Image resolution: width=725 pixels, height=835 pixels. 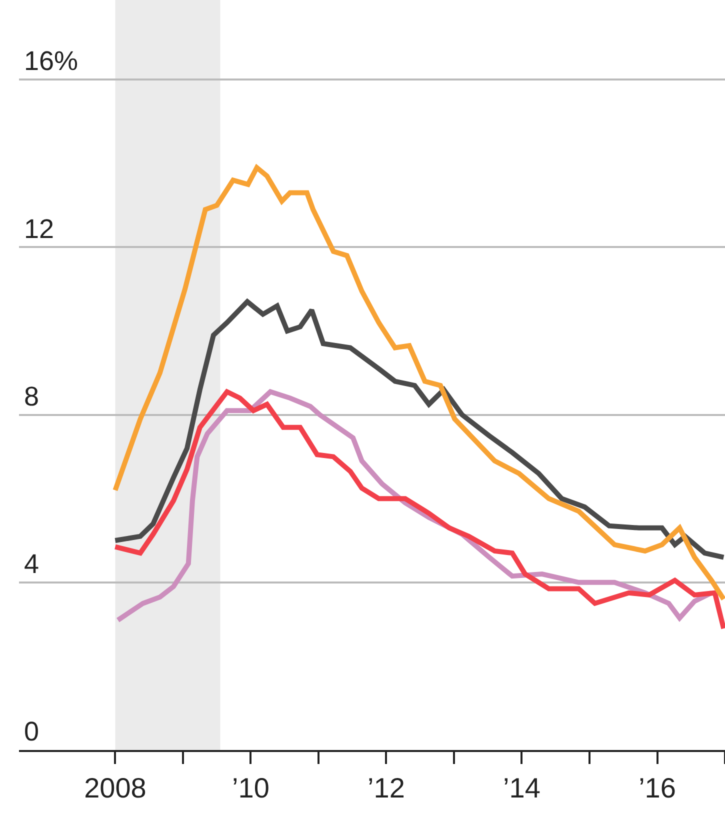 I want to click on x-tick-label: 2008, so click(x=115, y=788).